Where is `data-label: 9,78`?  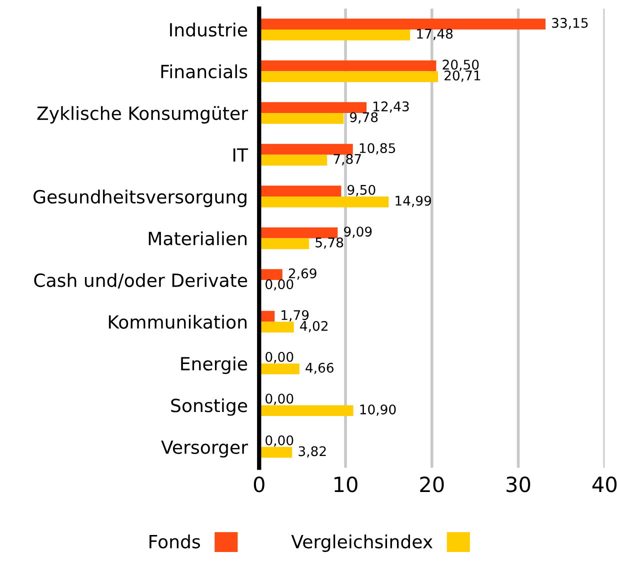
data-label: 9,78 is located at coordinates (364, 118).